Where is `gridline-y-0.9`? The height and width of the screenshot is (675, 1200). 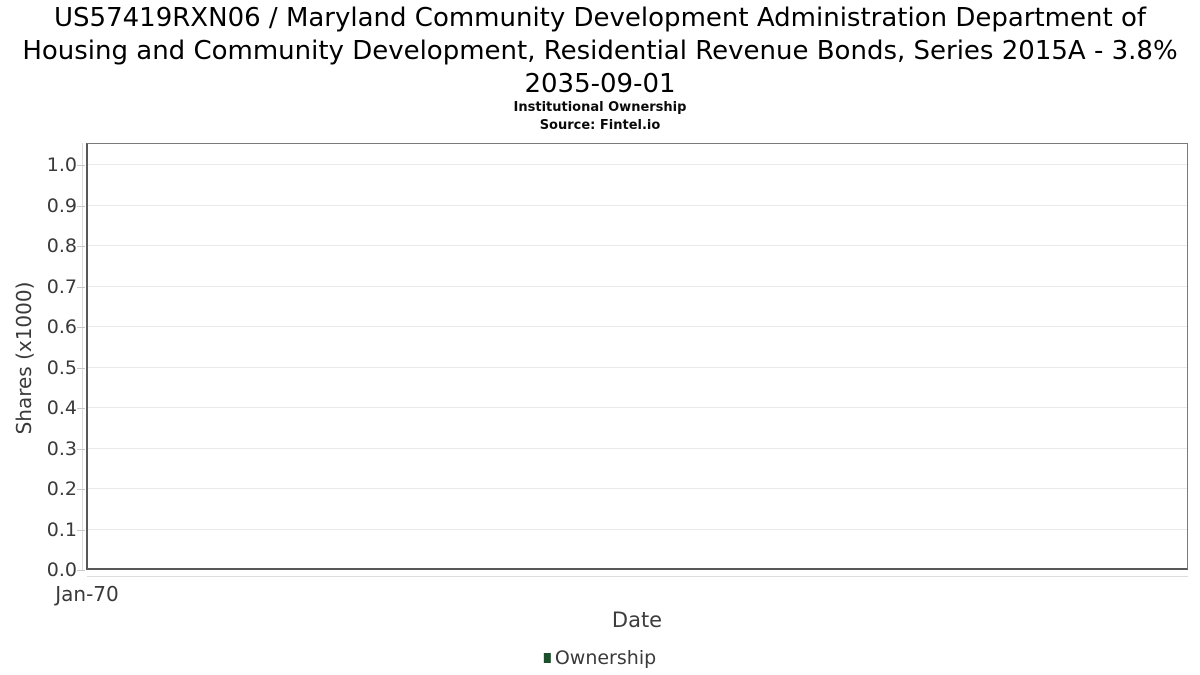 gridline-y-0.9 is located at coordinates (637, 205).